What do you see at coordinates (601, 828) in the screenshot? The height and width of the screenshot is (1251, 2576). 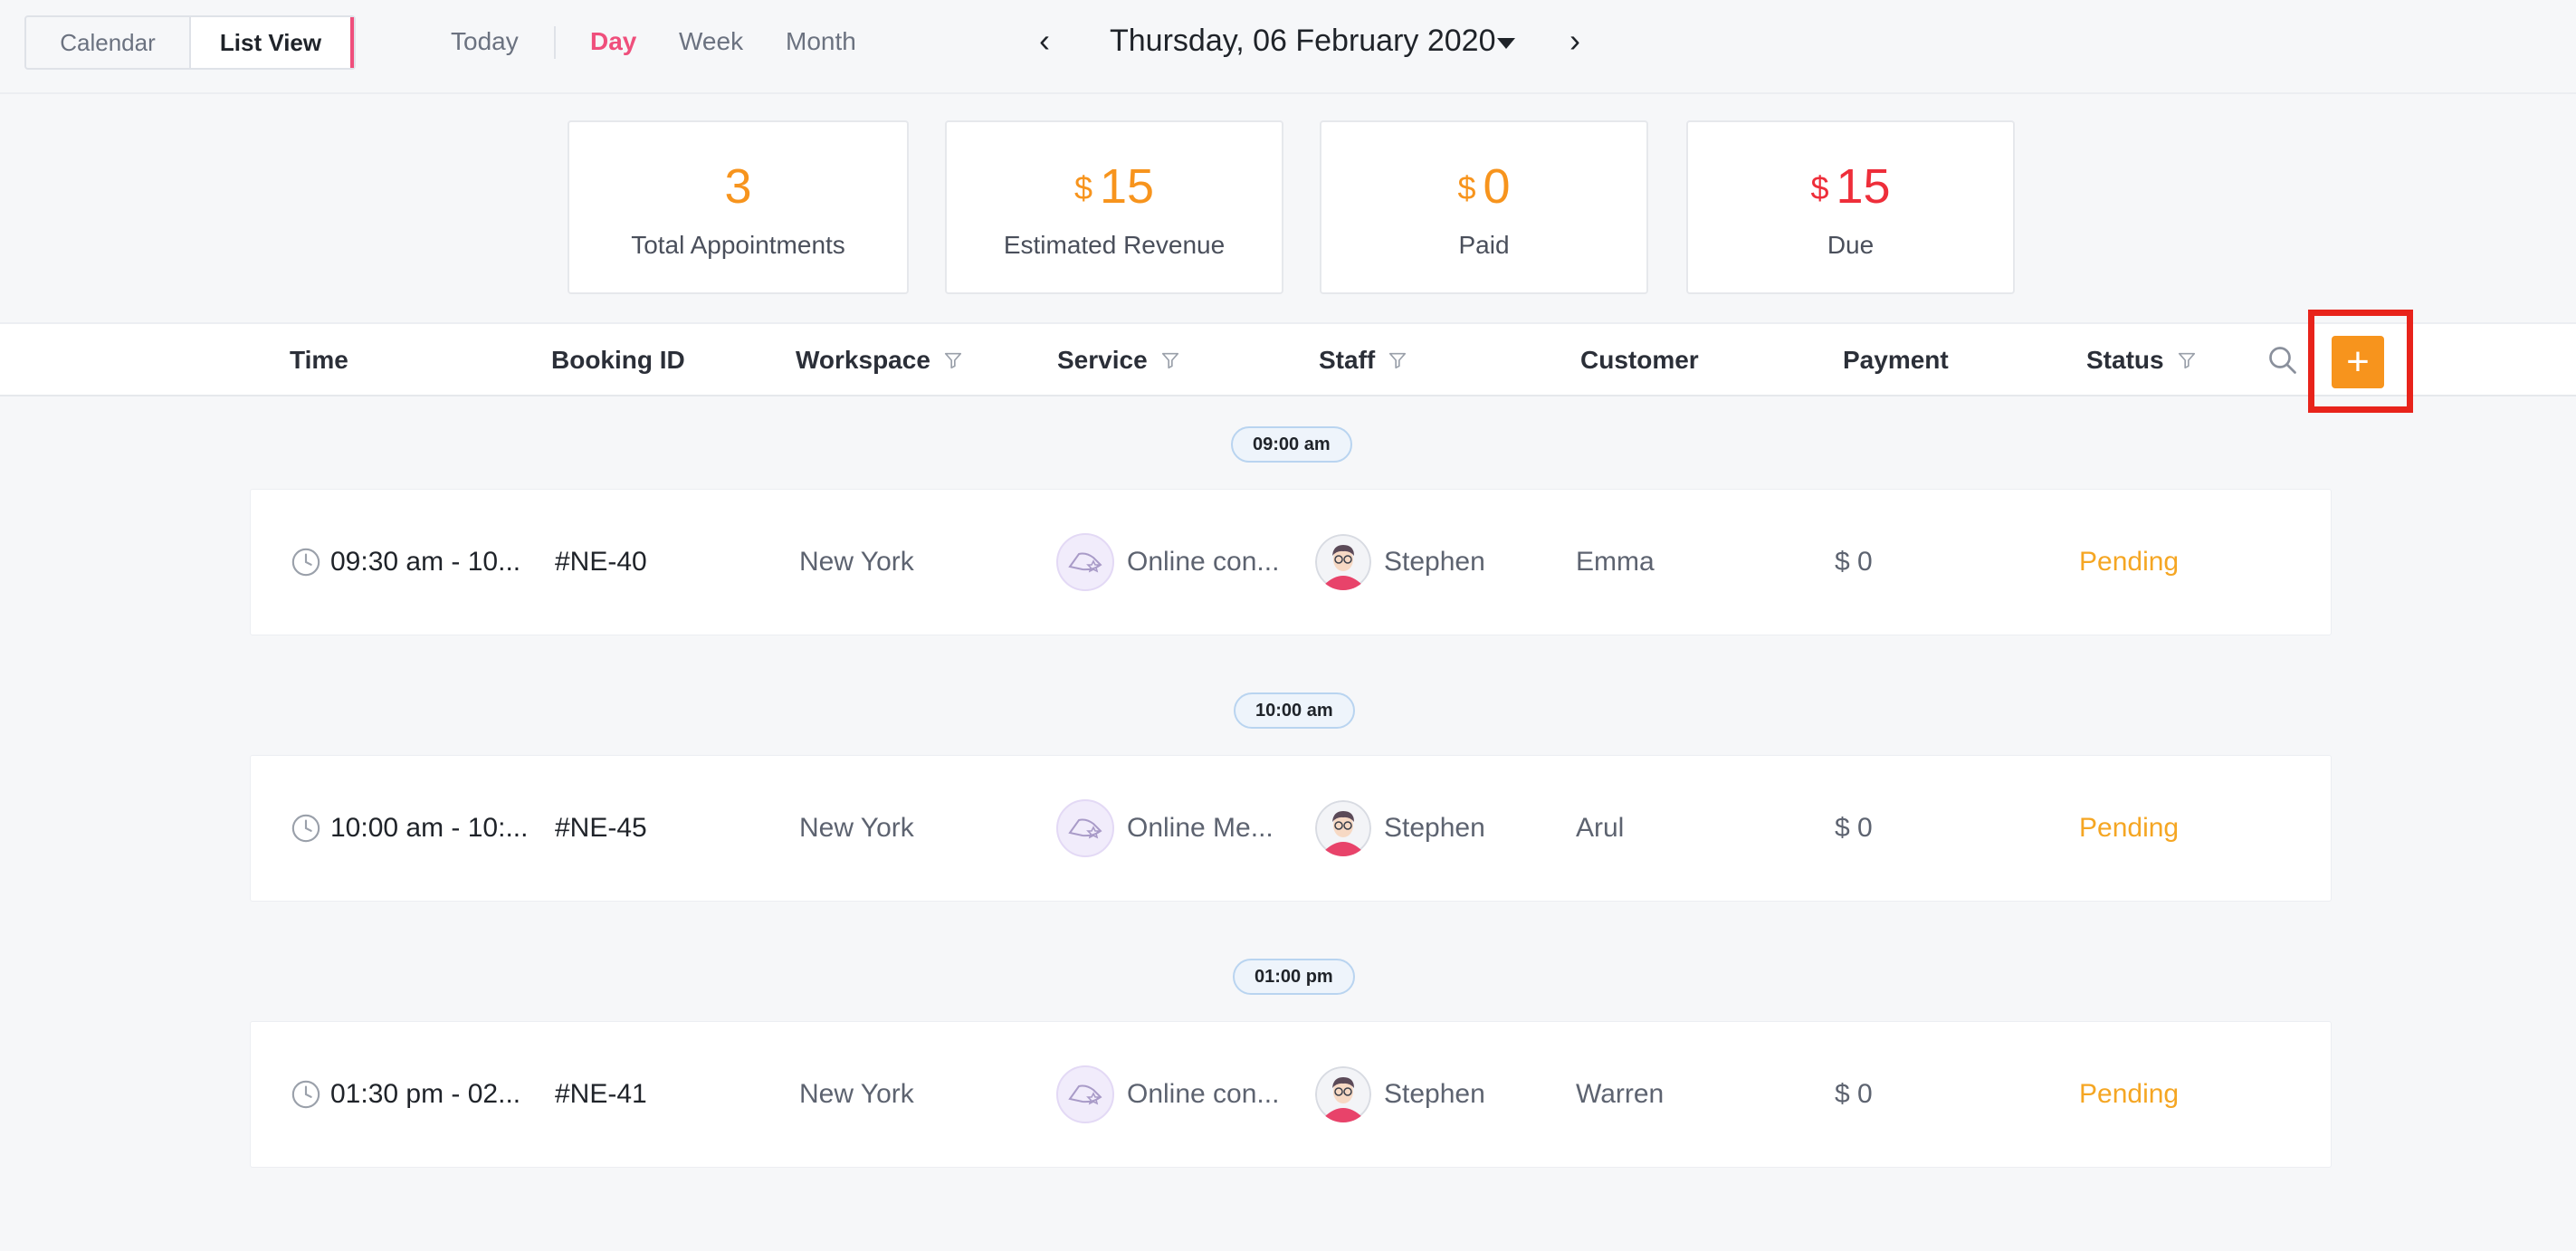 I see `booking-id: #NE-45` at bounding box center [601, 828].